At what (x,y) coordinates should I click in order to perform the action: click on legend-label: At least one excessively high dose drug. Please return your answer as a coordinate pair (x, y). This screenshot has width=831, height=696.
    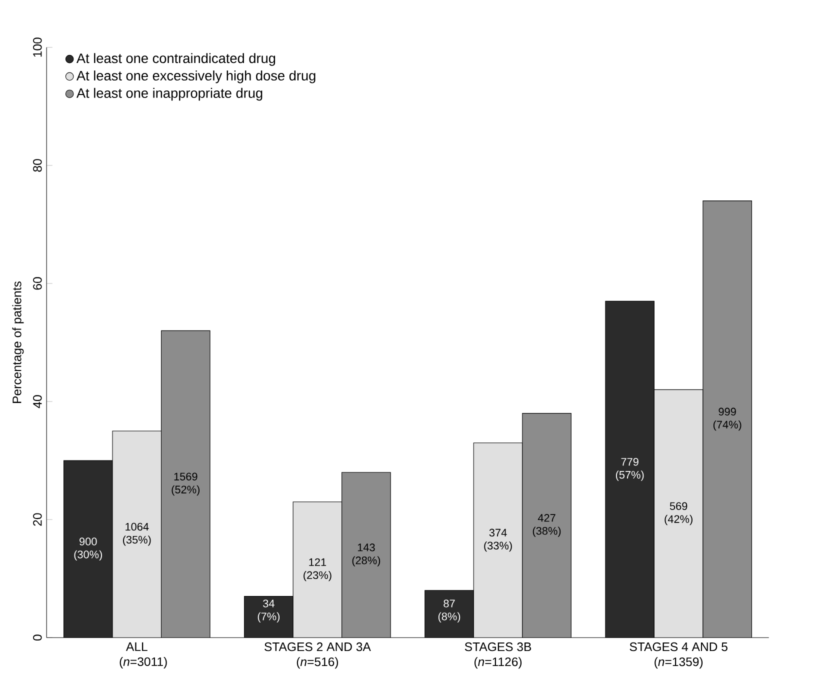
    Looking at the image, I should click on (196, 77).